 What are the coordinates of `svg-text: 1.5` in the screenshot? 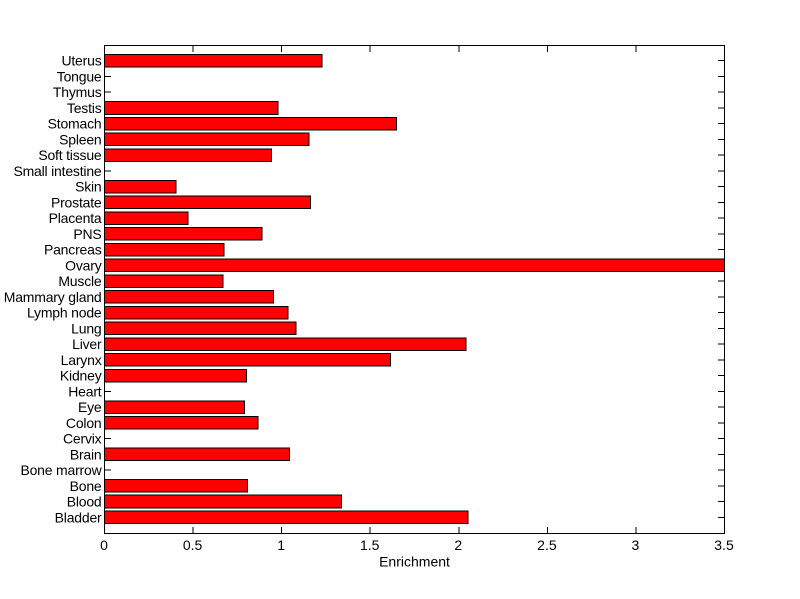 It's located at (370, 545).